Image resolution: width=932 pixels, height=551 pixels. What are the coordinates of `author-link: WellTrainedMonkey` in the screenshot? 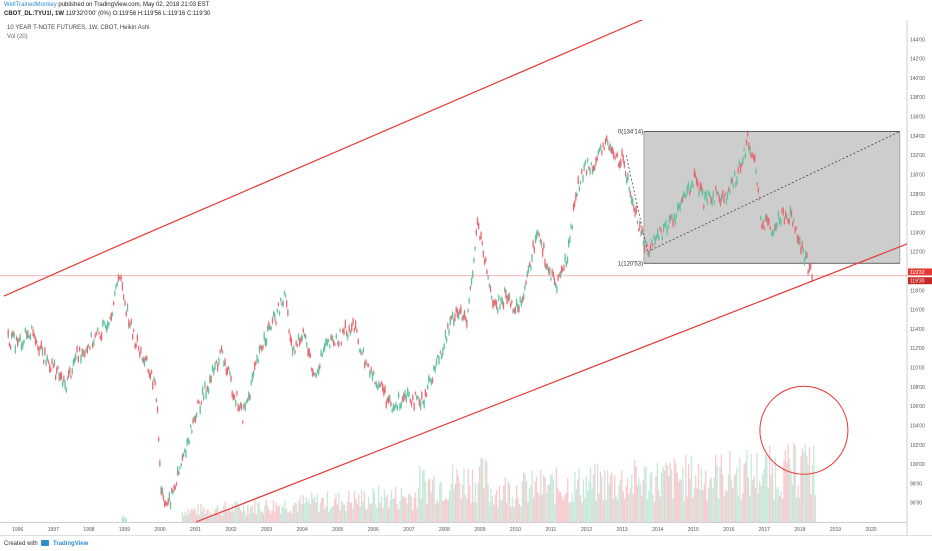 It's located at (30, 5).